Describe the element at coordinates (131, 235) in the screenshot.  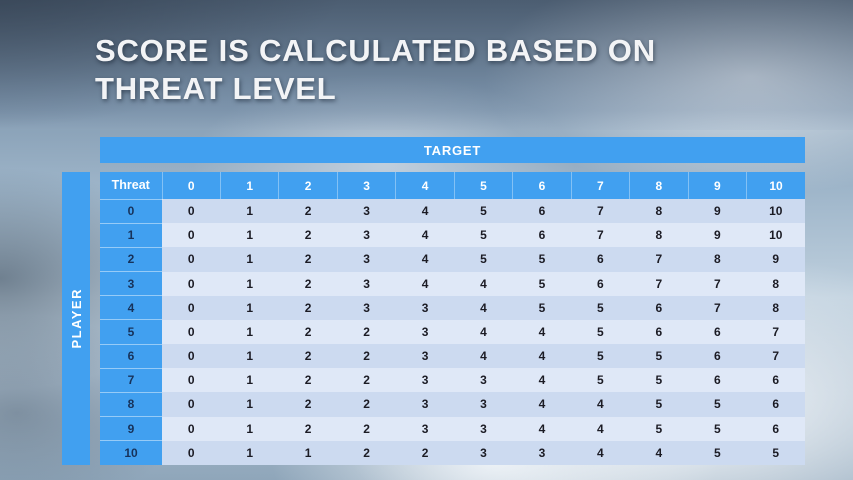
I see `threat-row-header: 1` at that location.